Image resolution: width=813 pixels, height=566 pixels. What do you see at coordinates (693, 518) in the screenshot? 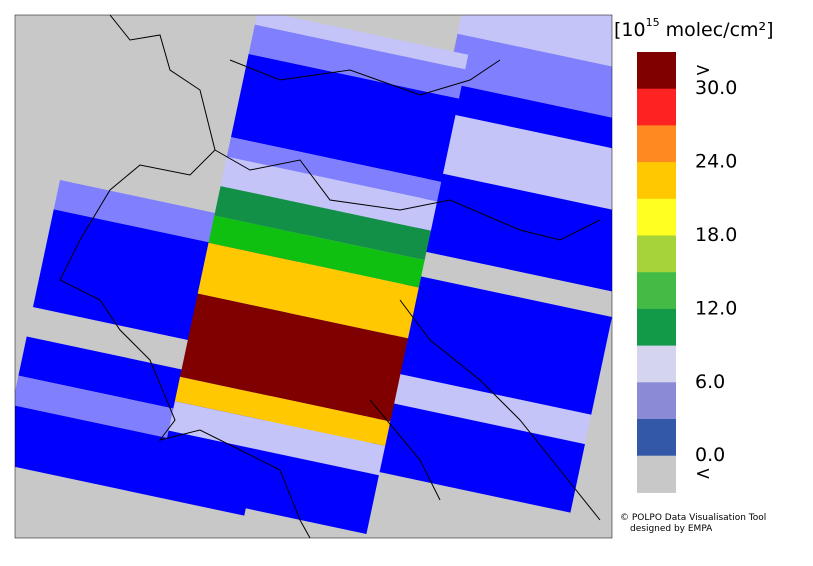
I see `credit-line: © POLPO Data Visualisation Tool` at bounding box center [693, 518].